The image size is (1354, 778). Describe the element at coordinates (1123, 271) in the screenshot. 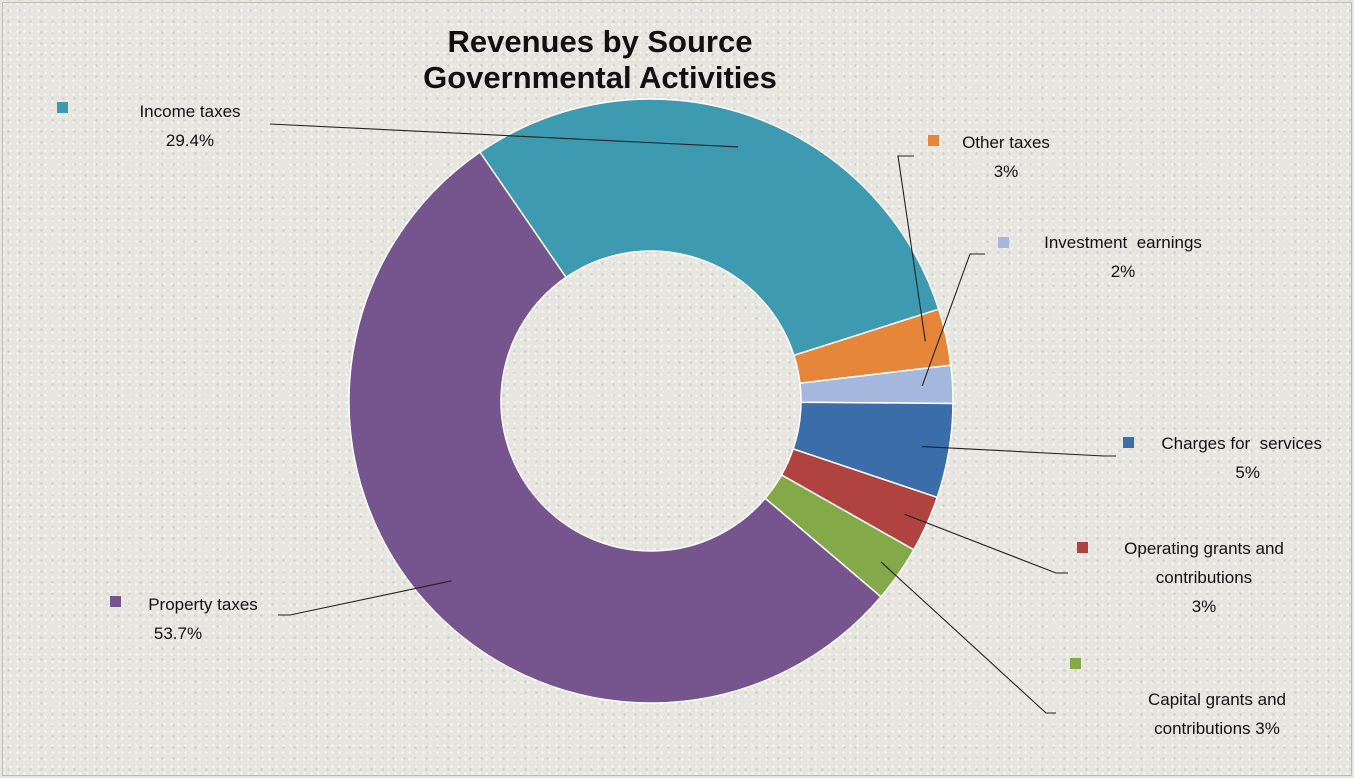

I see `label-investment-earnings-value: 2%` at that location.